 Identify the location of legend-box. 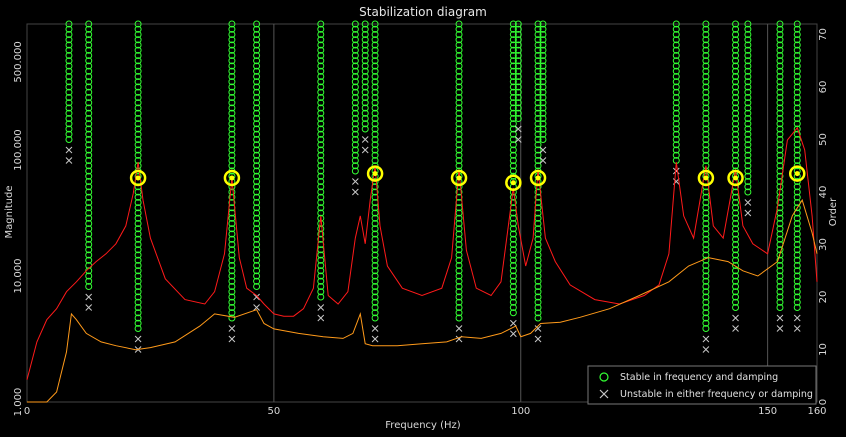
(702, 385).